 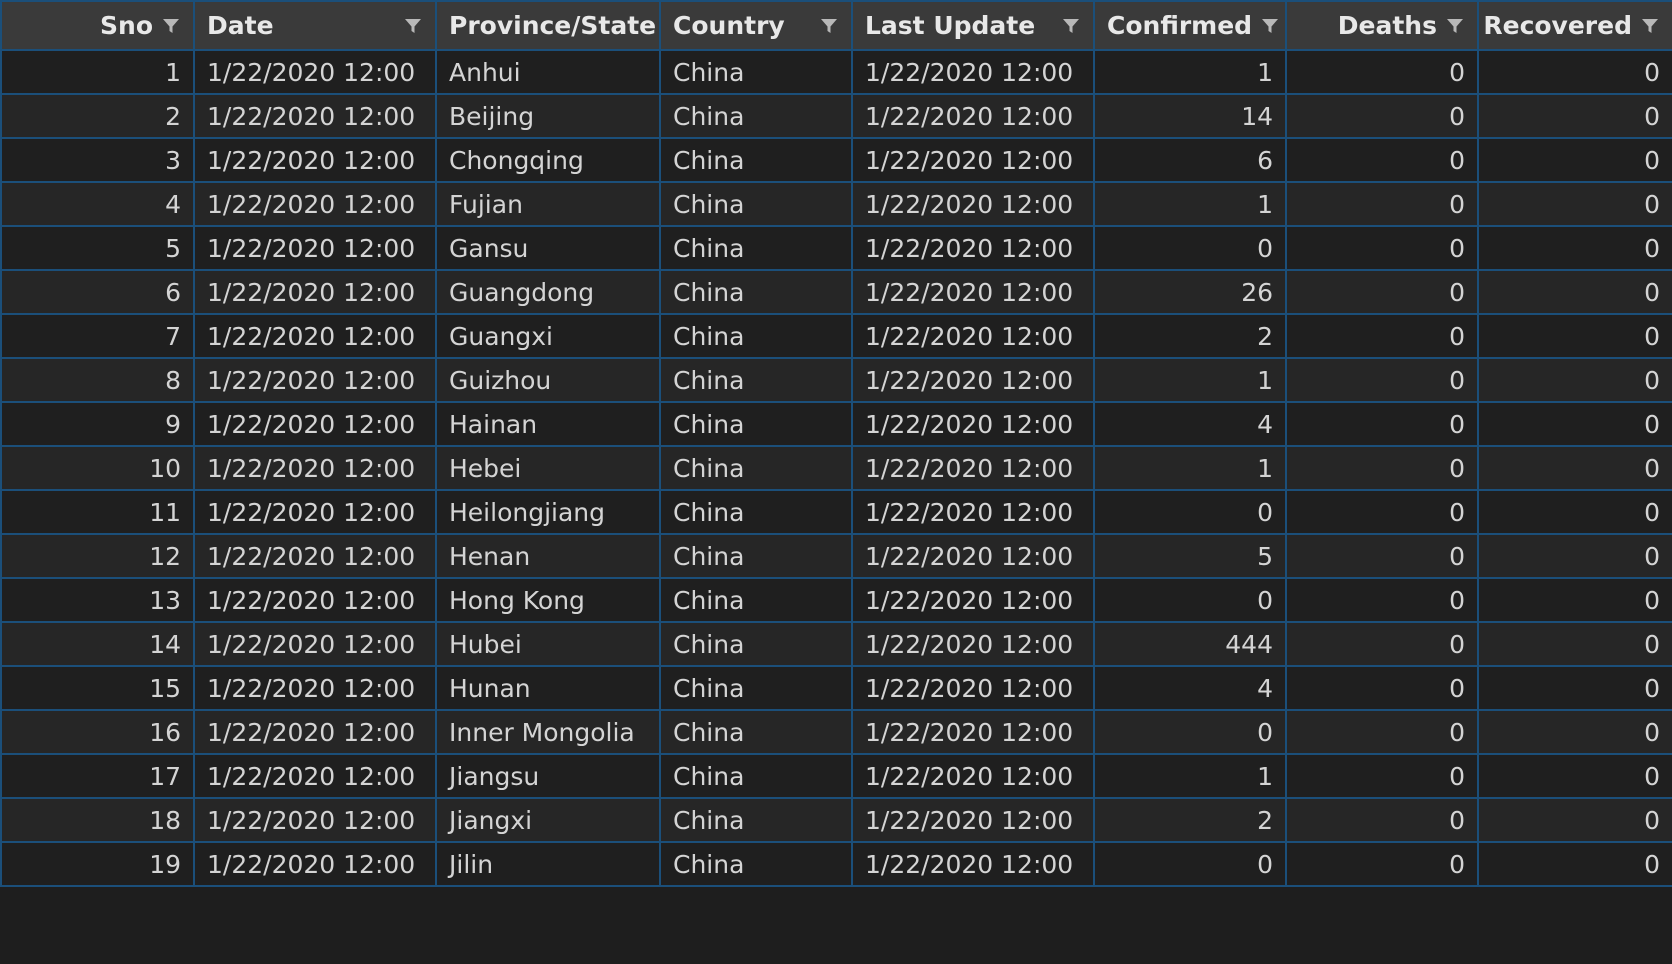 I want to click on cell-province: Hunan, so click(x=548, y=688).